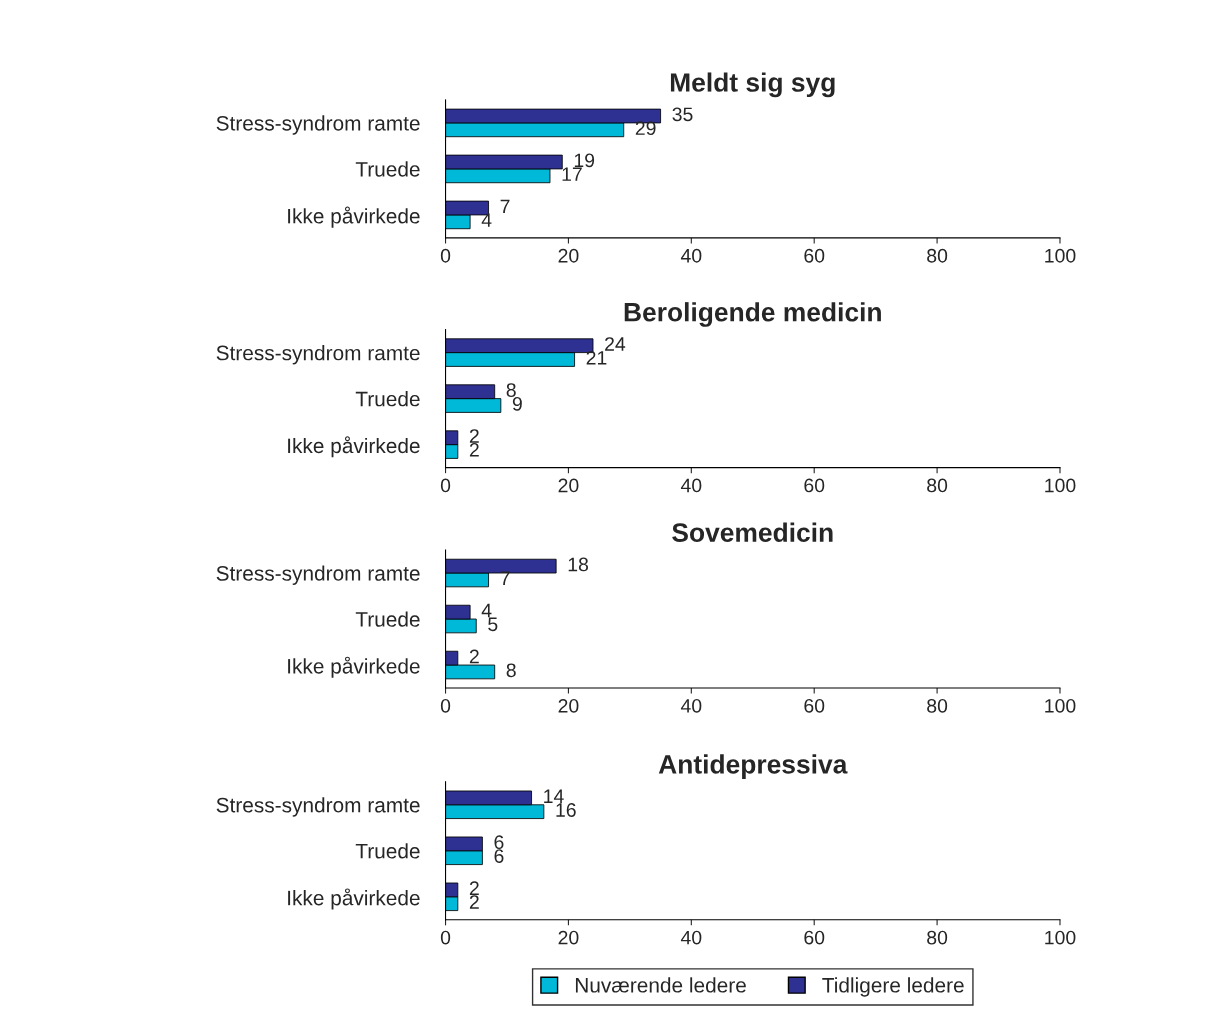  I want to click on data-label: 29, so click(645, 128).